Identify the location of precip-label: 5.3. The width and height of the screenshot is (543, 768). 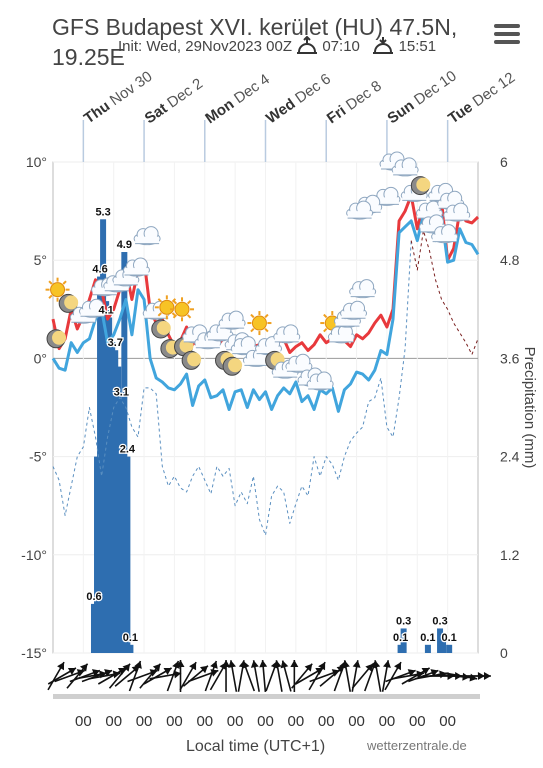
(102, 212).